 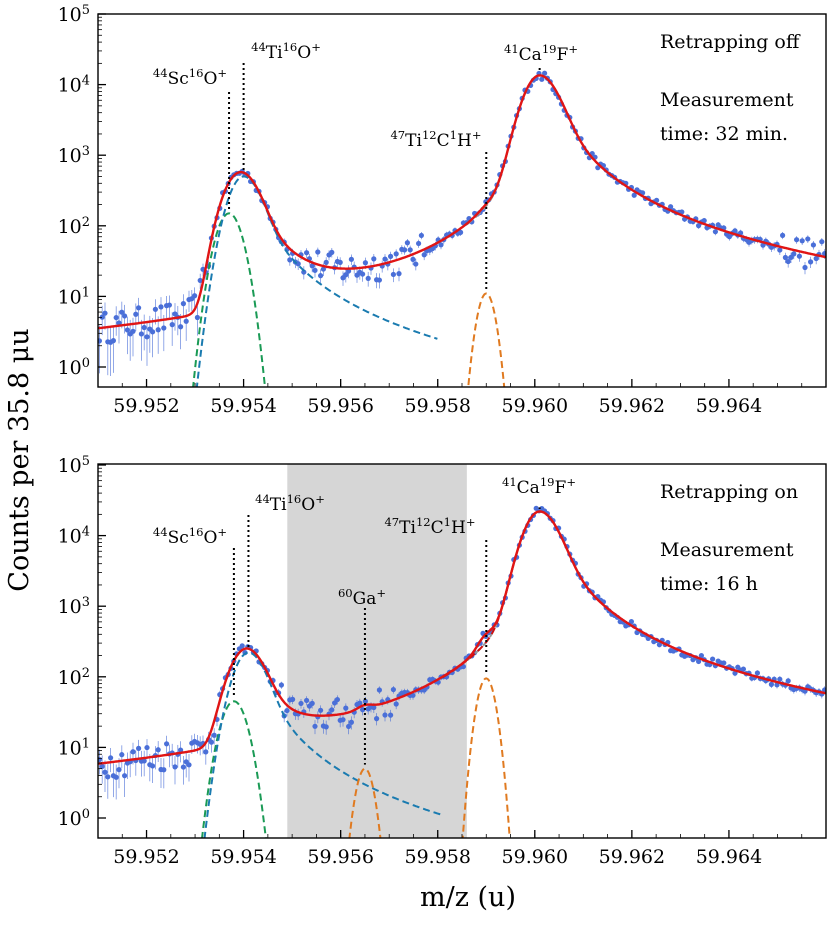 What do you see at coordinates (362, 597) in the screenshot?
I see `peak-label: 60Ga+` at bounding box center [362, 597].